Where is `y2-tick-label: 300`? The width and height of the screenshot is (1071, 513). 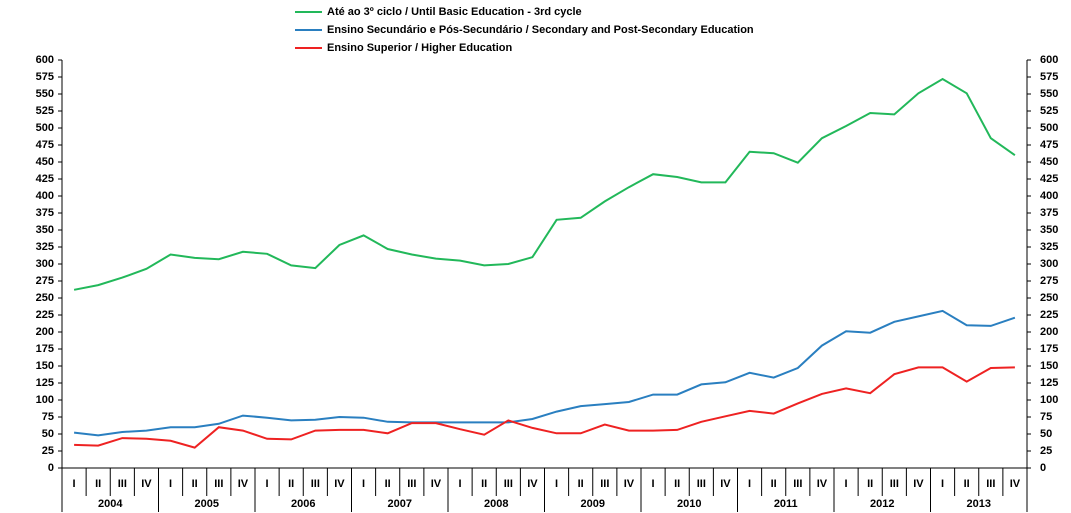 y2-tick-label: 300 is located at coordinates (1049, 264).